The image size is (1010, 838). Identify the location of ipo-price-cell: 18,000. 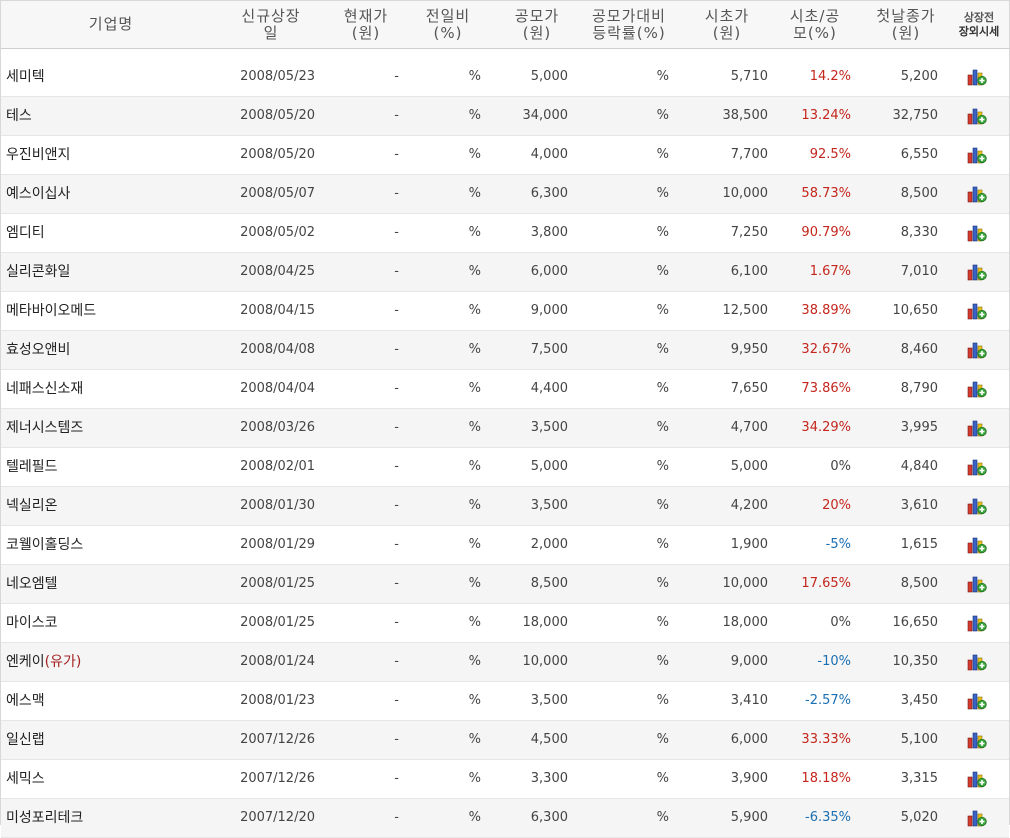
(545, 622).